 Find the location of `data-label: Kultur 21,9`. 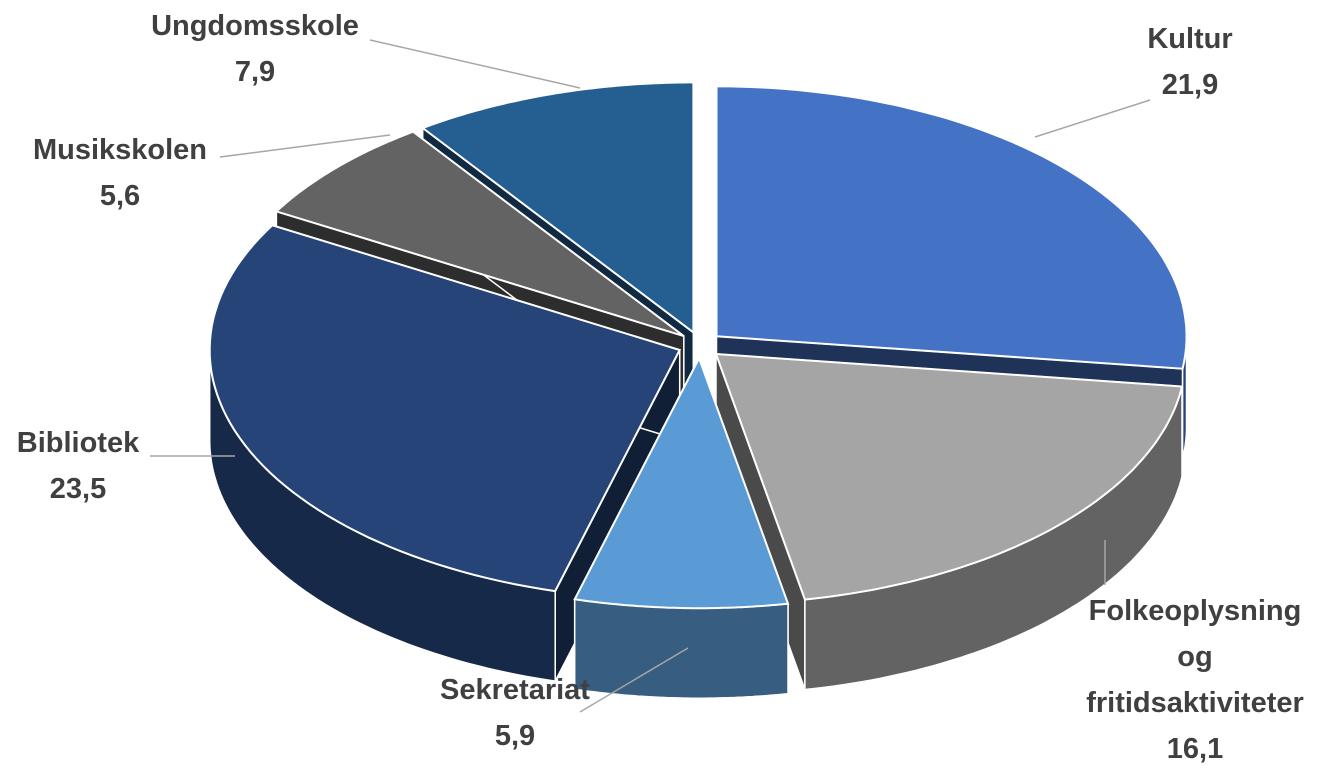

data-label: Kultur 21,9 is located at coordinates (1189, 62).